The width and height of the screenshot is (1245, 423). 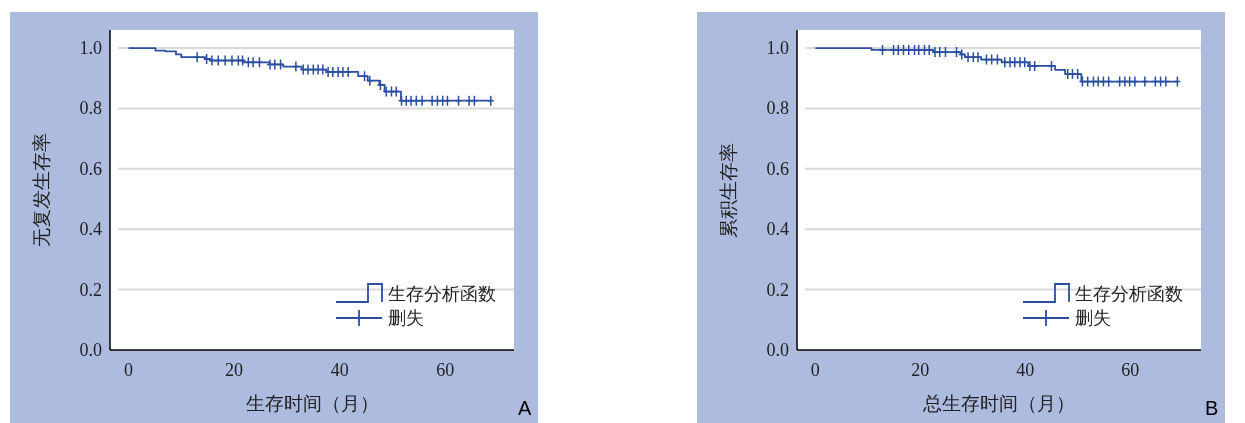 I want to click on y-axis-title: 累积生存率, so click(x=728, y=190).